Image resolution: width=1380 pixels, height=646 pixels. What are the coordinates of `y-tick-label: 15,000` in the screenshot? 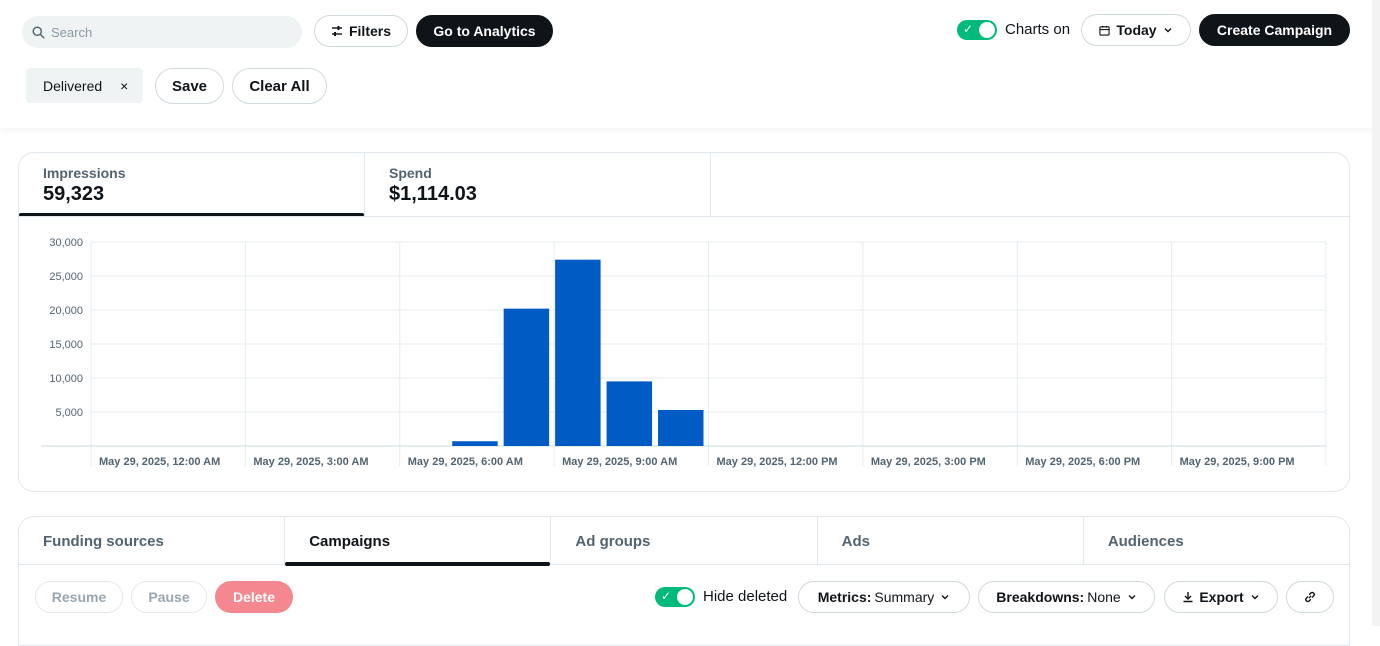 It's located at (66, 345).